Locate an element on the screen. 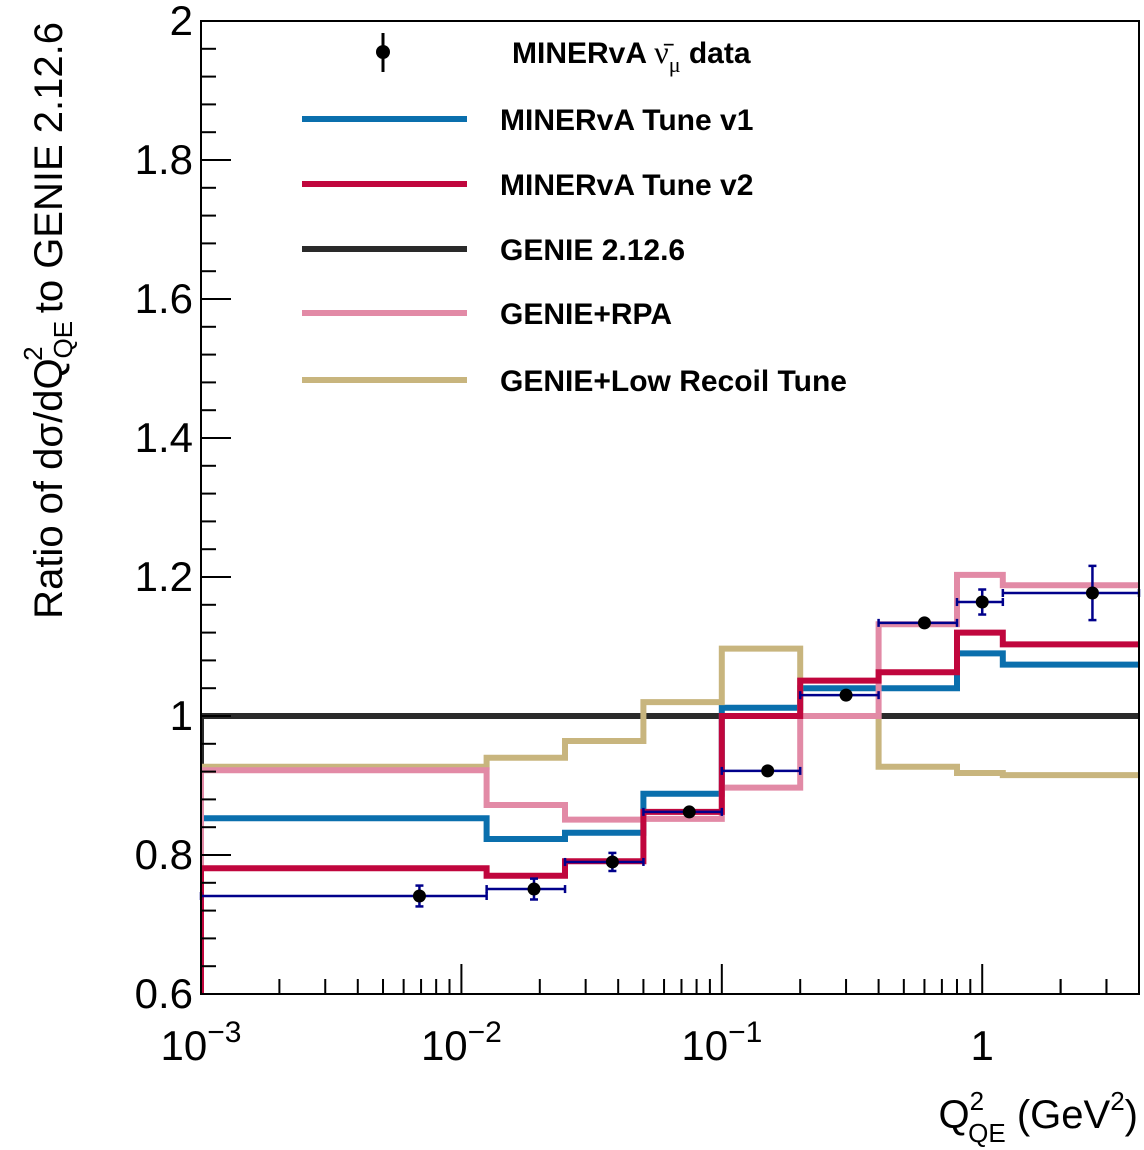  legend-item: GENIE+Low Recoil Tune is located at coordinates (574, 381).